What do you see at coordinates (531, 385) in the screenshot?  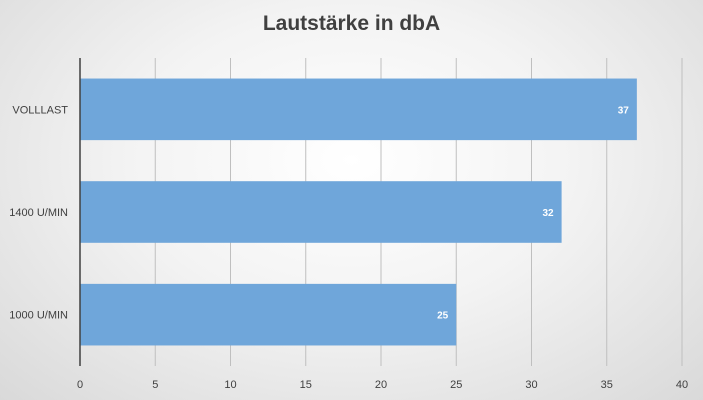 I see `x-tick-label: 30` at bounding box center [531, 385].